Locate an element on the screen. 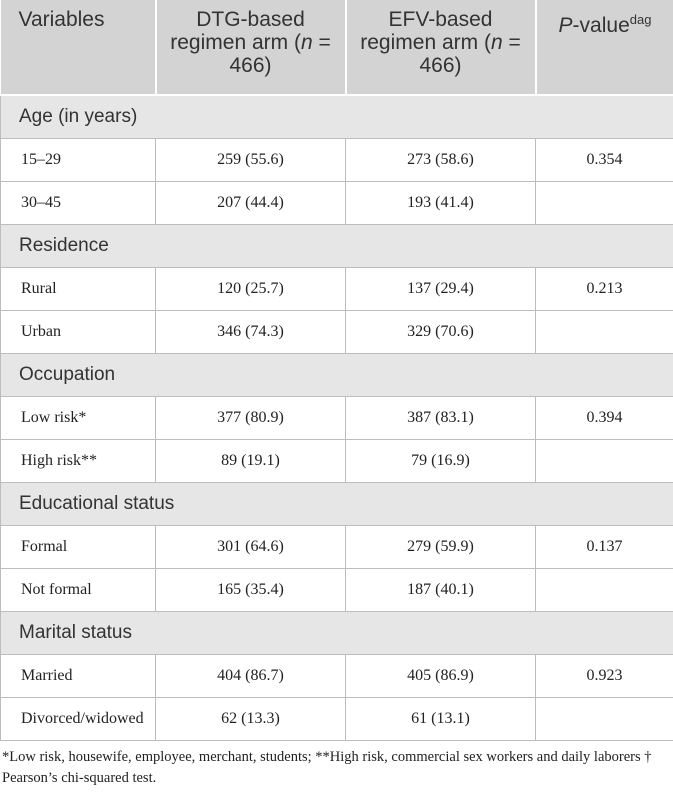  data-row: Divorced/widowed 62 (13.3) 61 (13.1) is located at coordinates (336, 719).